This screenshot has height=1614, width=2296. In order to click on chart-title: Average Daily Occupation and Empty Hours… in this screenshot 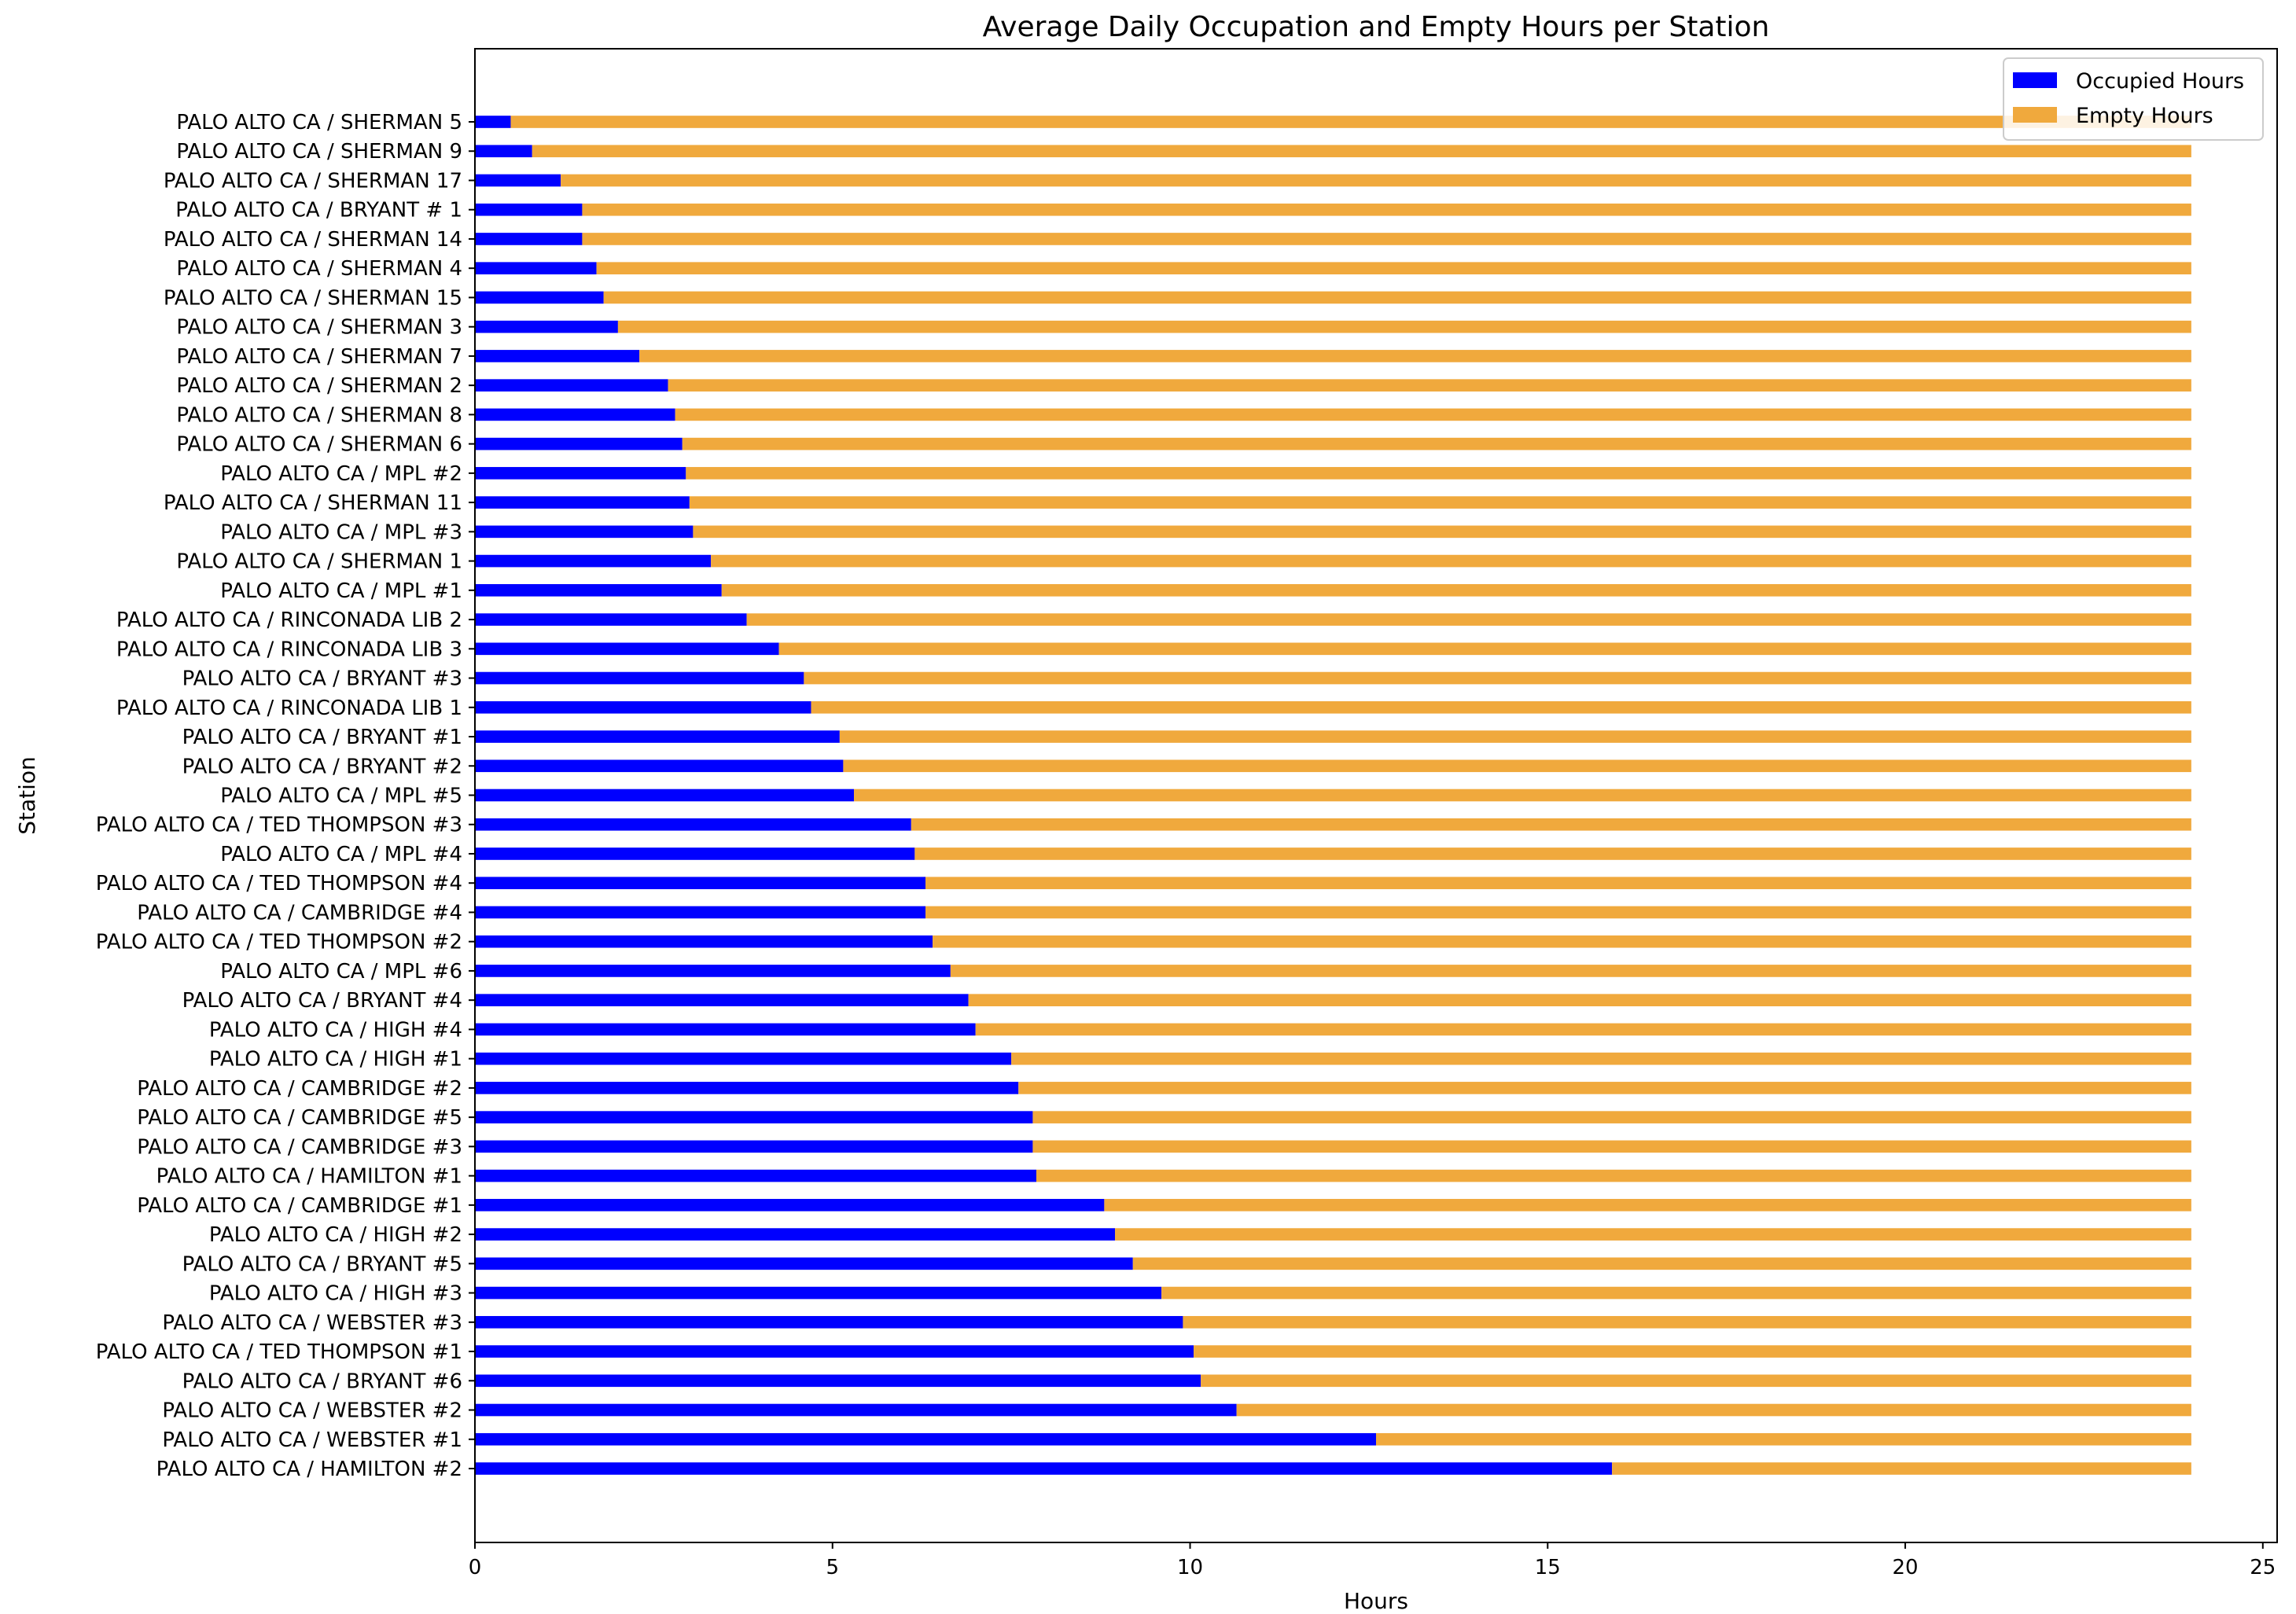, I will do `click(1376, 27)`.